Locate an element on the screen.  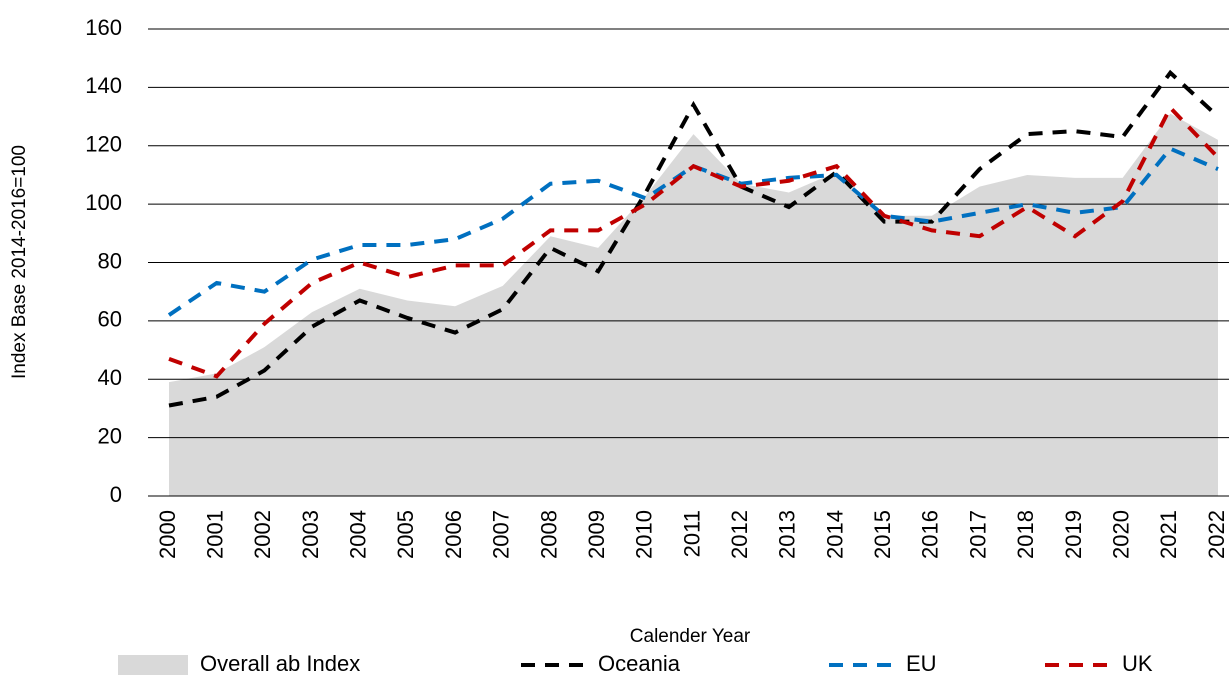
x-tick-label: 2004 is located at coordinates (358, 534).